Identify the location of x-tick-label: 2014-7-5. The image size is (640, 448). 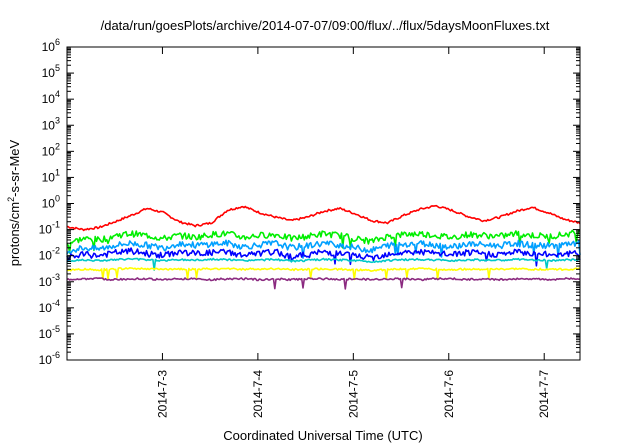
(353, 394).